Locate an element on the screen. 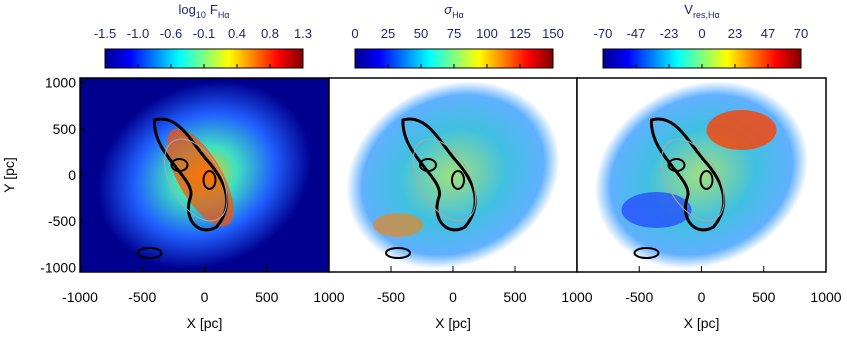 This screenshot has height=340, width=847. colorbar-tick-label: -0.6 is located at coordinates (171, 33).